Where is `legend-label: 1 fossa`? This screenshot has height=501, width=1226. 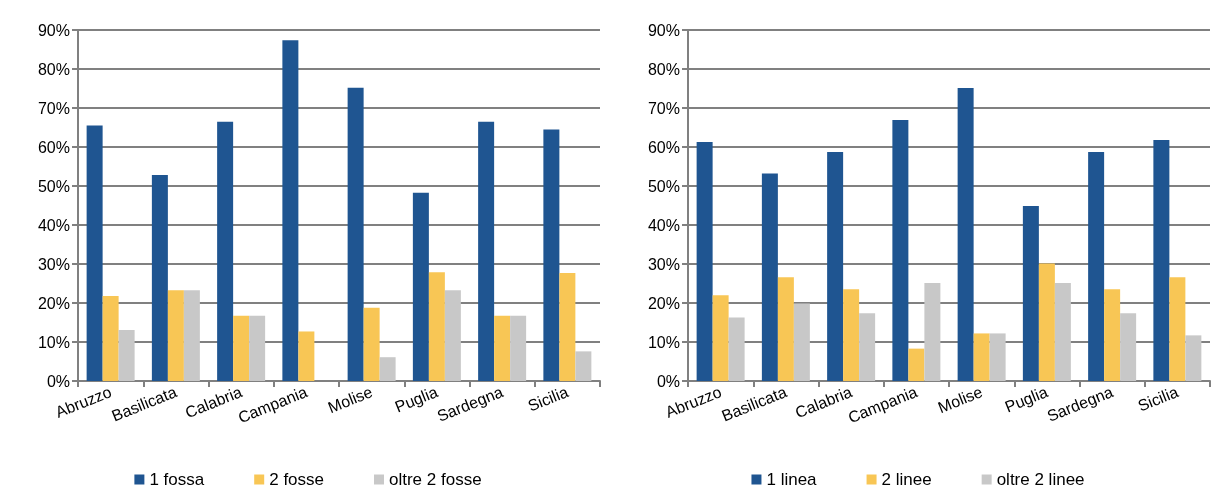
legend-label: 1 fossa is located at coordinates (177, 479).